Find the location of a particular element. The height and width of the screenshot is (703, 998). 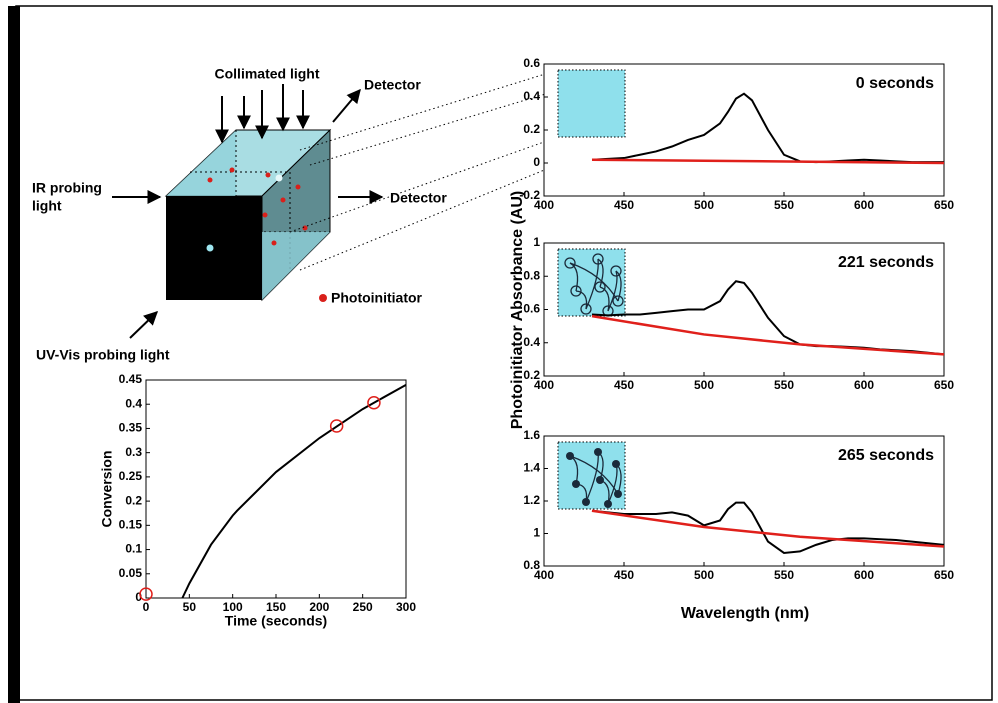

chart-title: 0 seconds is located at coordinates (895, 83).